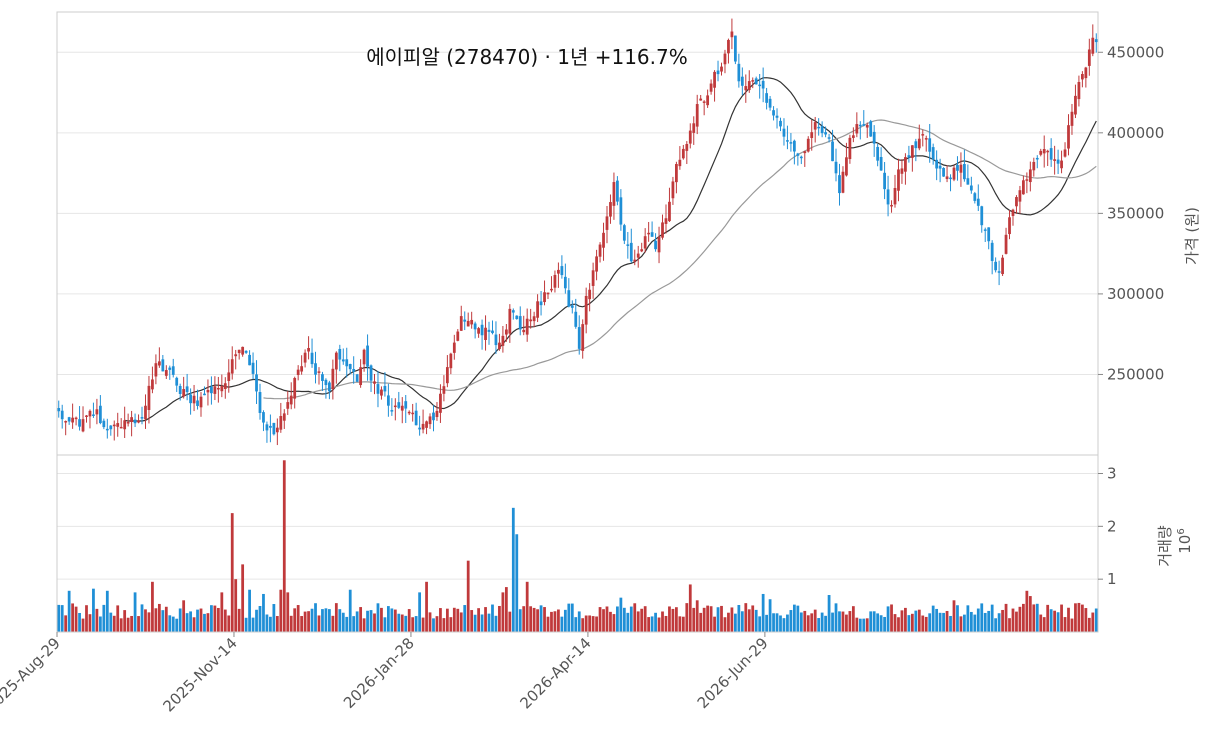  Describe the element at coordinates (1112, 526) in the screenshot. I see `volume-tick-label: 2` at that location.